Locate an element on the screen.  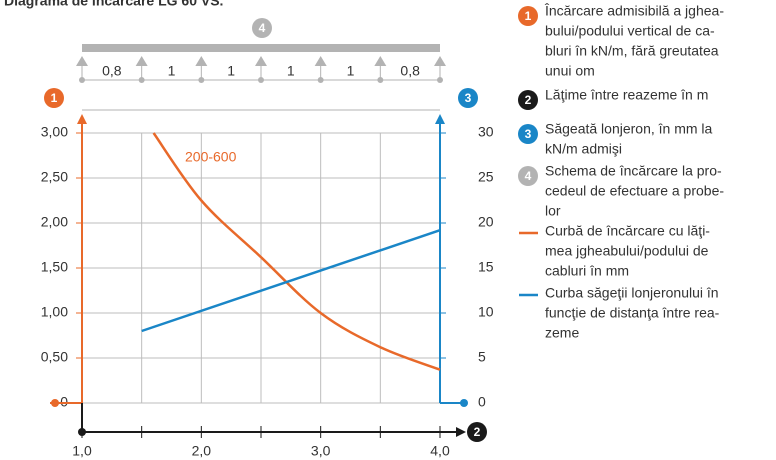
x-tick-label: 2,0 is located at coordinates (202, 451).